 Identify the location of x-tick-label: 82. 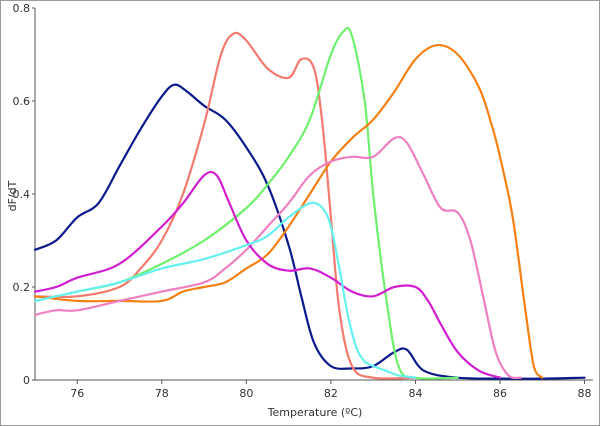
(331, 393).